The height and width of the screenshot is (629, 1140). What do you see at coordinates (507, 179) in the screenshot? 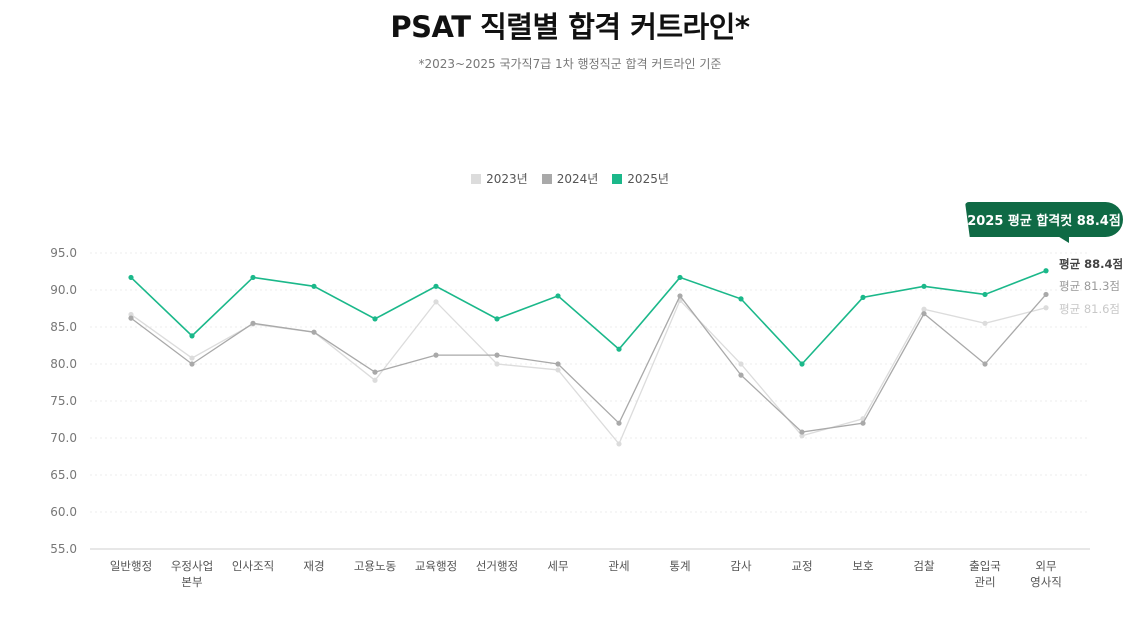
I see `legend-label-2023: 2023년` at bounding box center [507, 179].